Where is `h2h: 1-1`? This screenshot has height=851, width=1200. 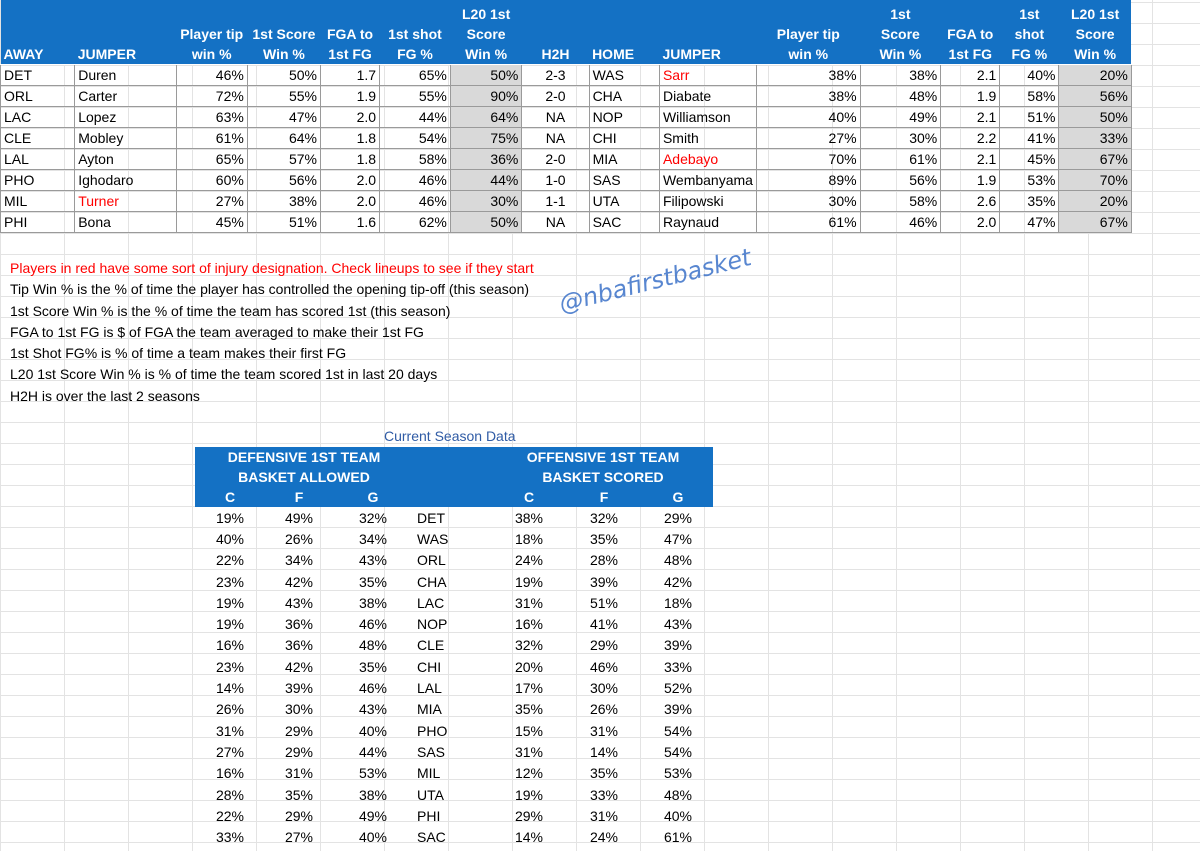 h2h: 1-1 is located at coordinates (555, 201).